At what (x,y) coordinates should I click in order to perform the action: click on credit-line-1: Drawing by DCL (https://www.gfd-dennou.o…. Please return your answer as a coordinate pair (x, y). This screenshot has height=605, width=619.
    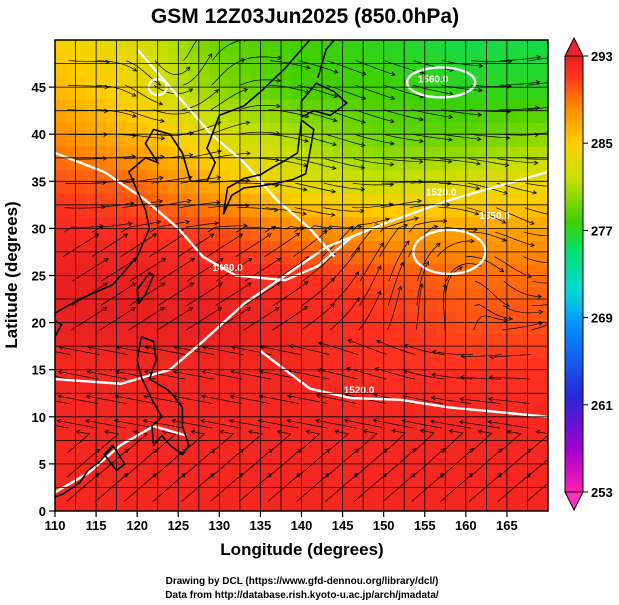
    Looking at the image, I should click on (302, 581).